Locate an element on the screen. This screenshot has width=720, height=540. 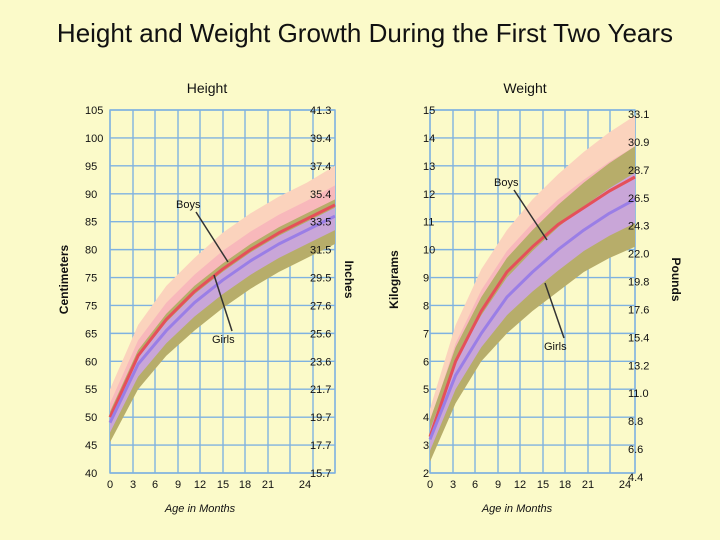
height-girls-band-inner is located at coordinates (222, 320).